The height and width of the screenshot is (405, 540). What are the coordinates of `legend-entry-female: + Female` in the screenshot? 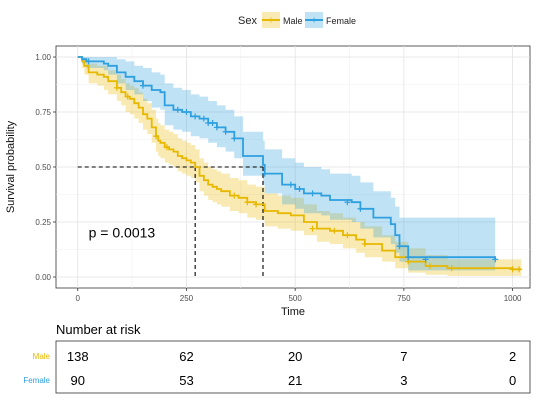 It's located at (330, 20).